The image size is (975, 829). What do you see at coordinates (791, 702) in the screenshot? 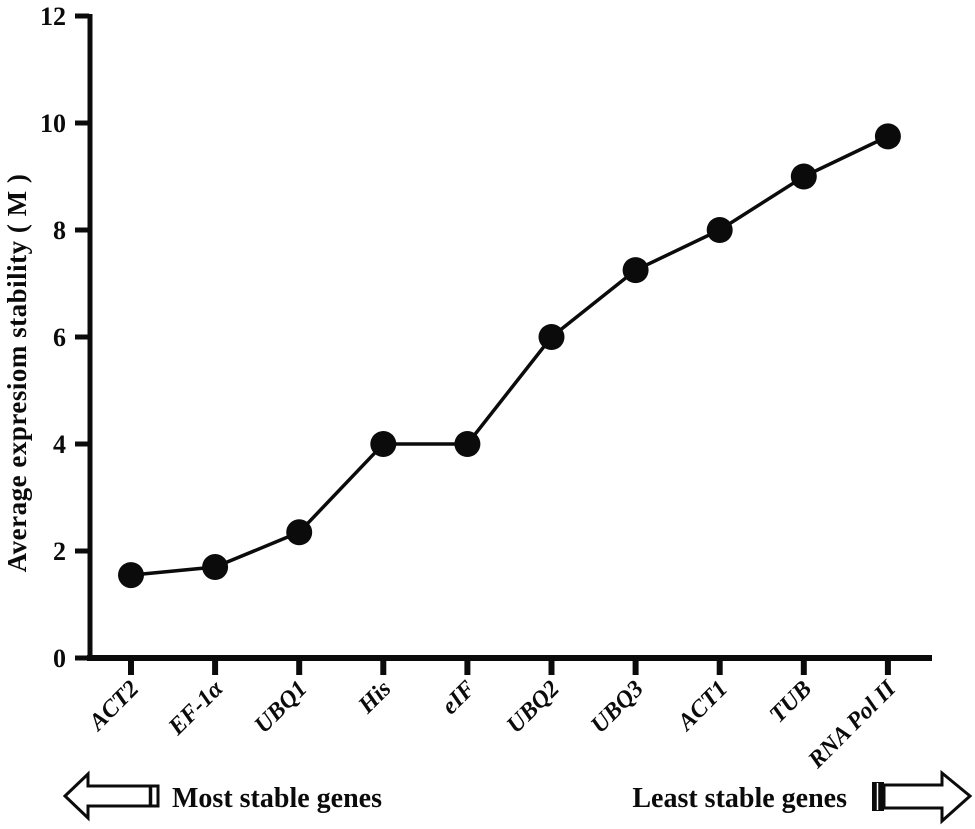
I see `x-tick-label: TUB` at bounding box center [791, 702].